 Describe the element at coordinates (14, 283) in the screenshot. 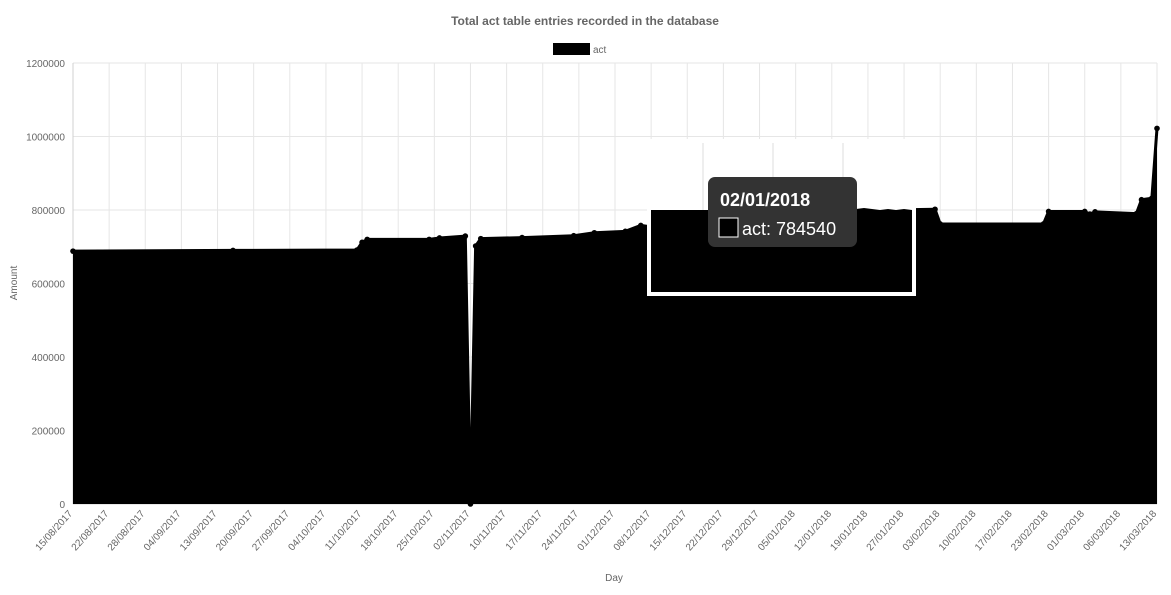

I see `y-axis-title: Amount` at that location.